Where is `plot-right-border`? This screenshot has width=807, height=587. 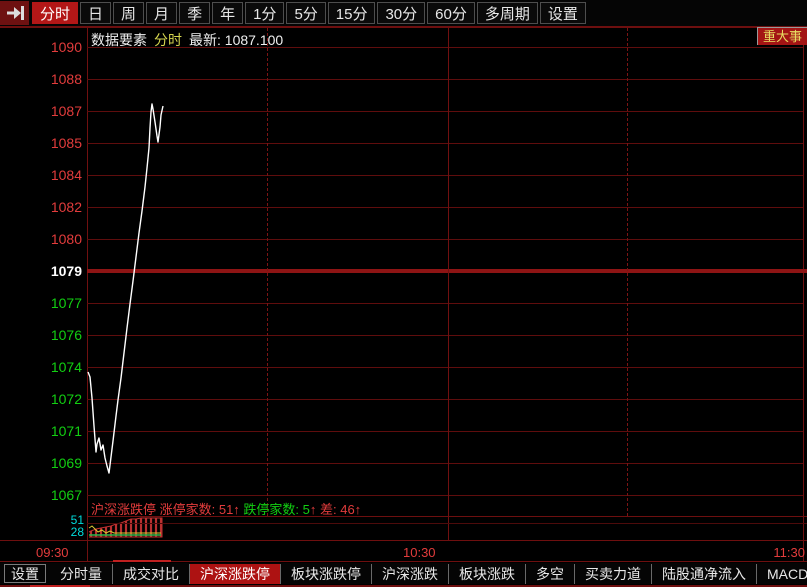
plot-right-border is located at coordinates (803, 294).